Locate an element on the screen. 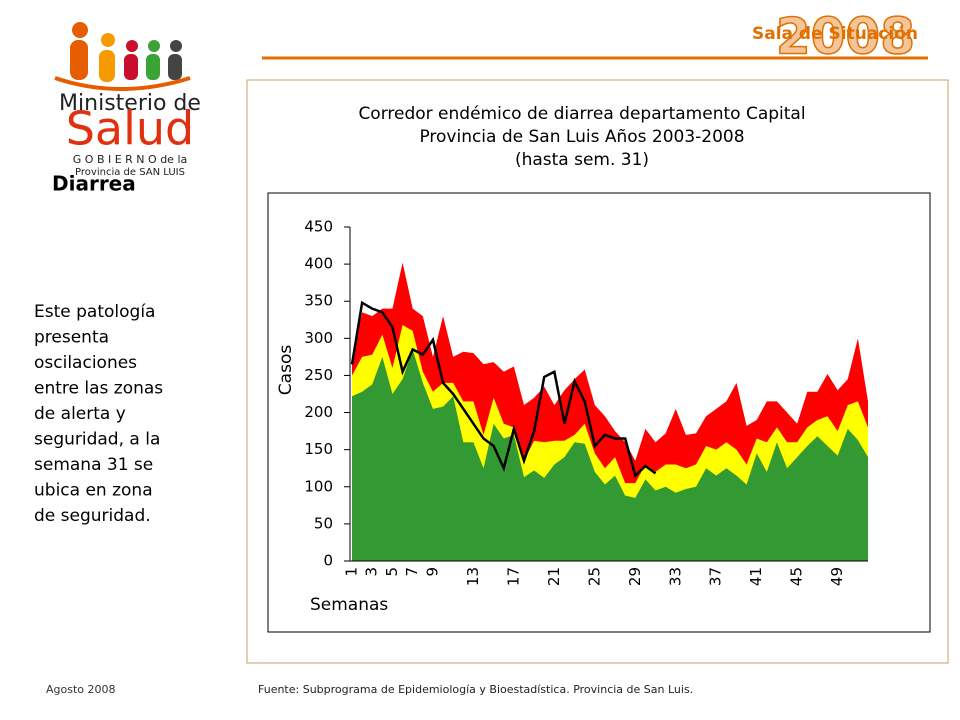 Image resolution: width=960 pixels, height=720 pixels. sidebar-text: seguridad, a la is located at coordinates (97, 440).